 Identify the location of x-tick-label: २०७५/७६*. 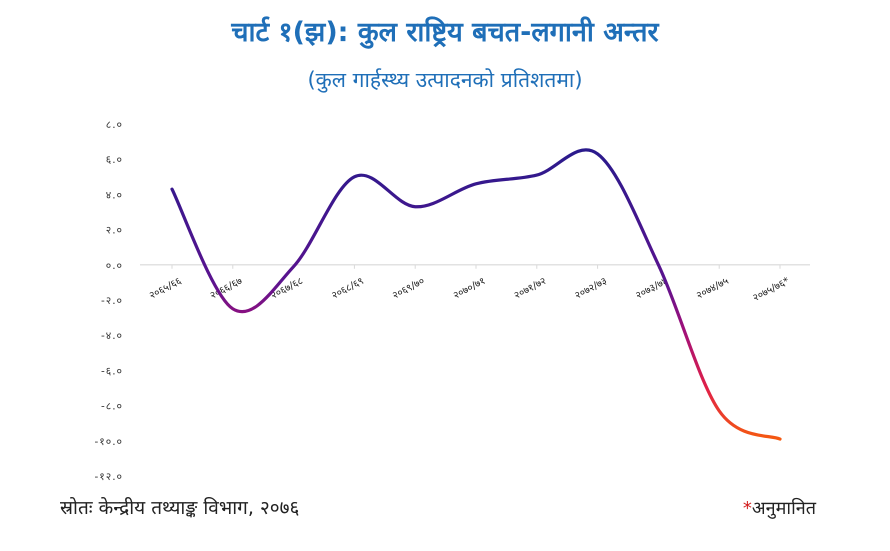
(771, 290).